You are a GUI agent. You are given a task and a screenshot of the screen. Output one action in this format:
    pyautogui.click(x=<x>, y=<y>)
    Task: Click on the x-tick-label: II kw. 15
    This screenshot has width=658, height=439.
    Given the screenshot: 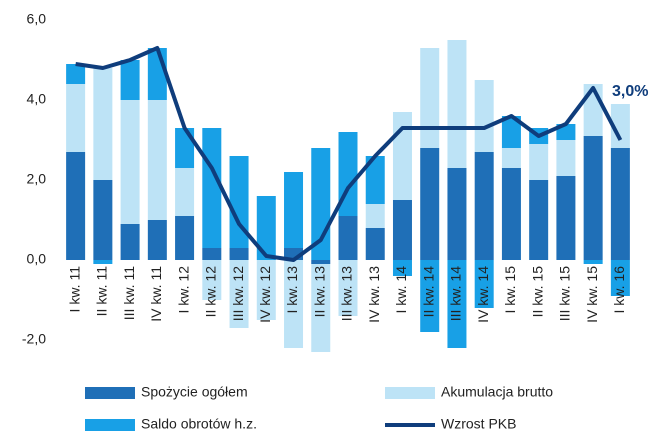 What is the action you would take?
    pyautogui.click(x=537, y=292)
    